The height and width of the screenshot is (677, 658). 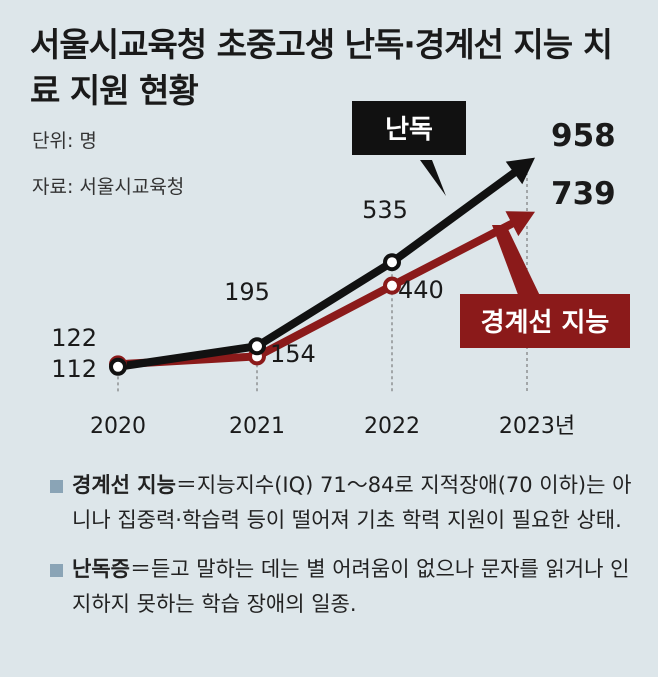 I want to click on note-term: 경계선 지능, so click(x=124, y=485).